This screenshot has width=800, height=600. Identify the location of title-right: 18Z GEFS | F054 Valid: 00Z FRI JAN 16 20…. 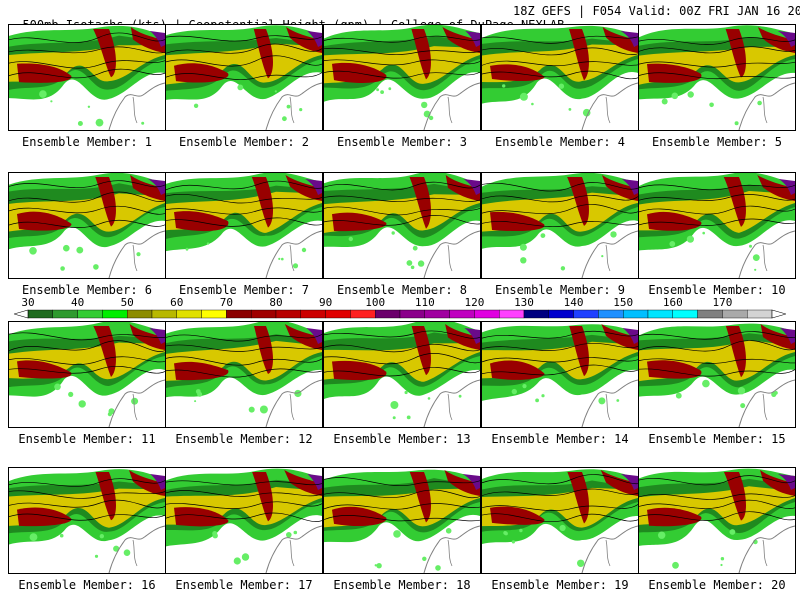
(656, 11).